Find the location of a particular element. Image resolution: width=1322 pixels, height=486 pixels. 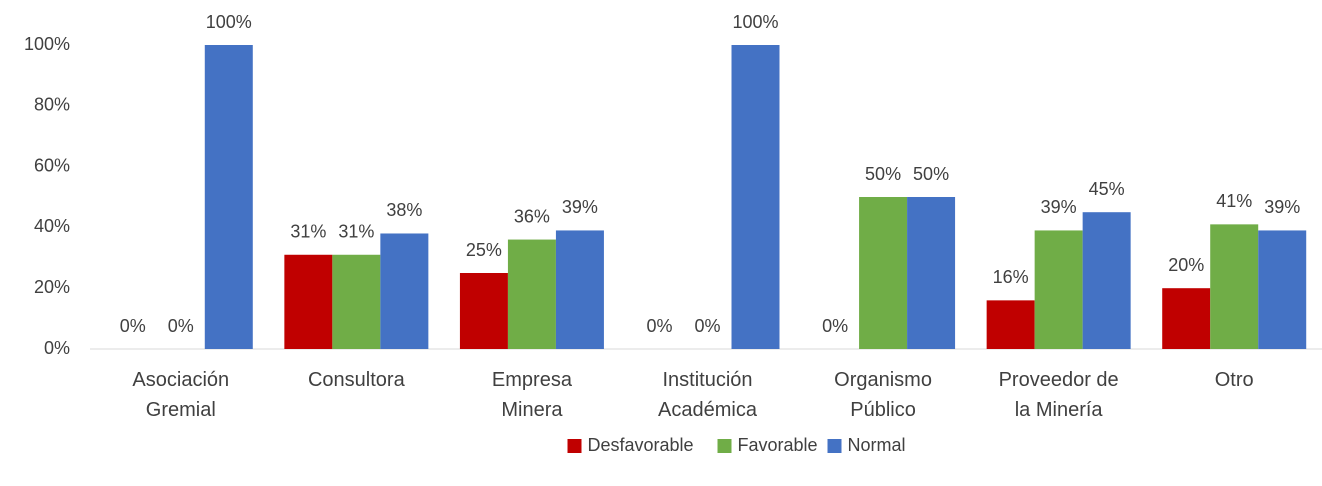

legend-label: Desfavorable is located at coordinates (641, 445).